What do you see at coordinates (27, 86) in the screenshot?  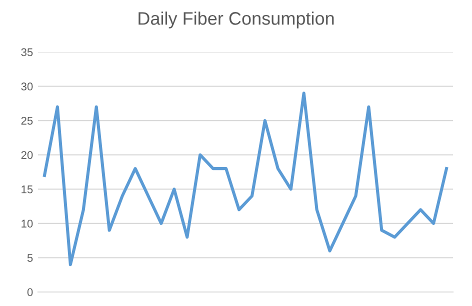 I see `y-tick-label: 30` at bounding box center [27, 86].